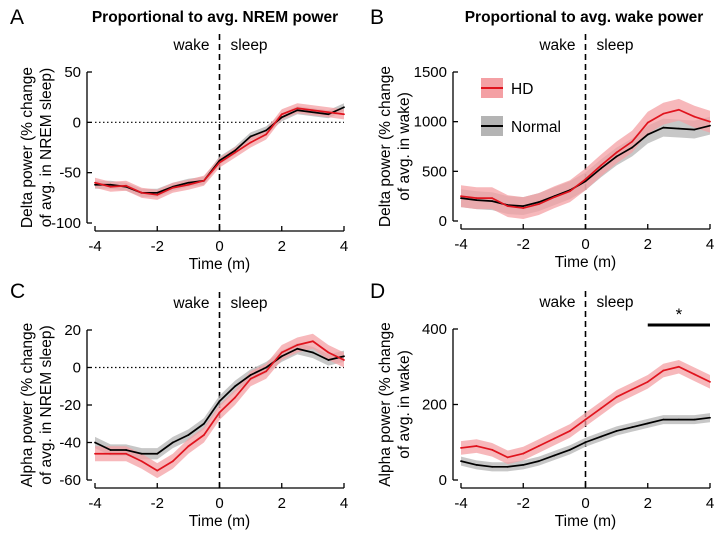 Image resolution: width=718 pixels, height=535 pixels. I want to click on y-axis-label-line1: Delta power (% change, so click(385, 146).